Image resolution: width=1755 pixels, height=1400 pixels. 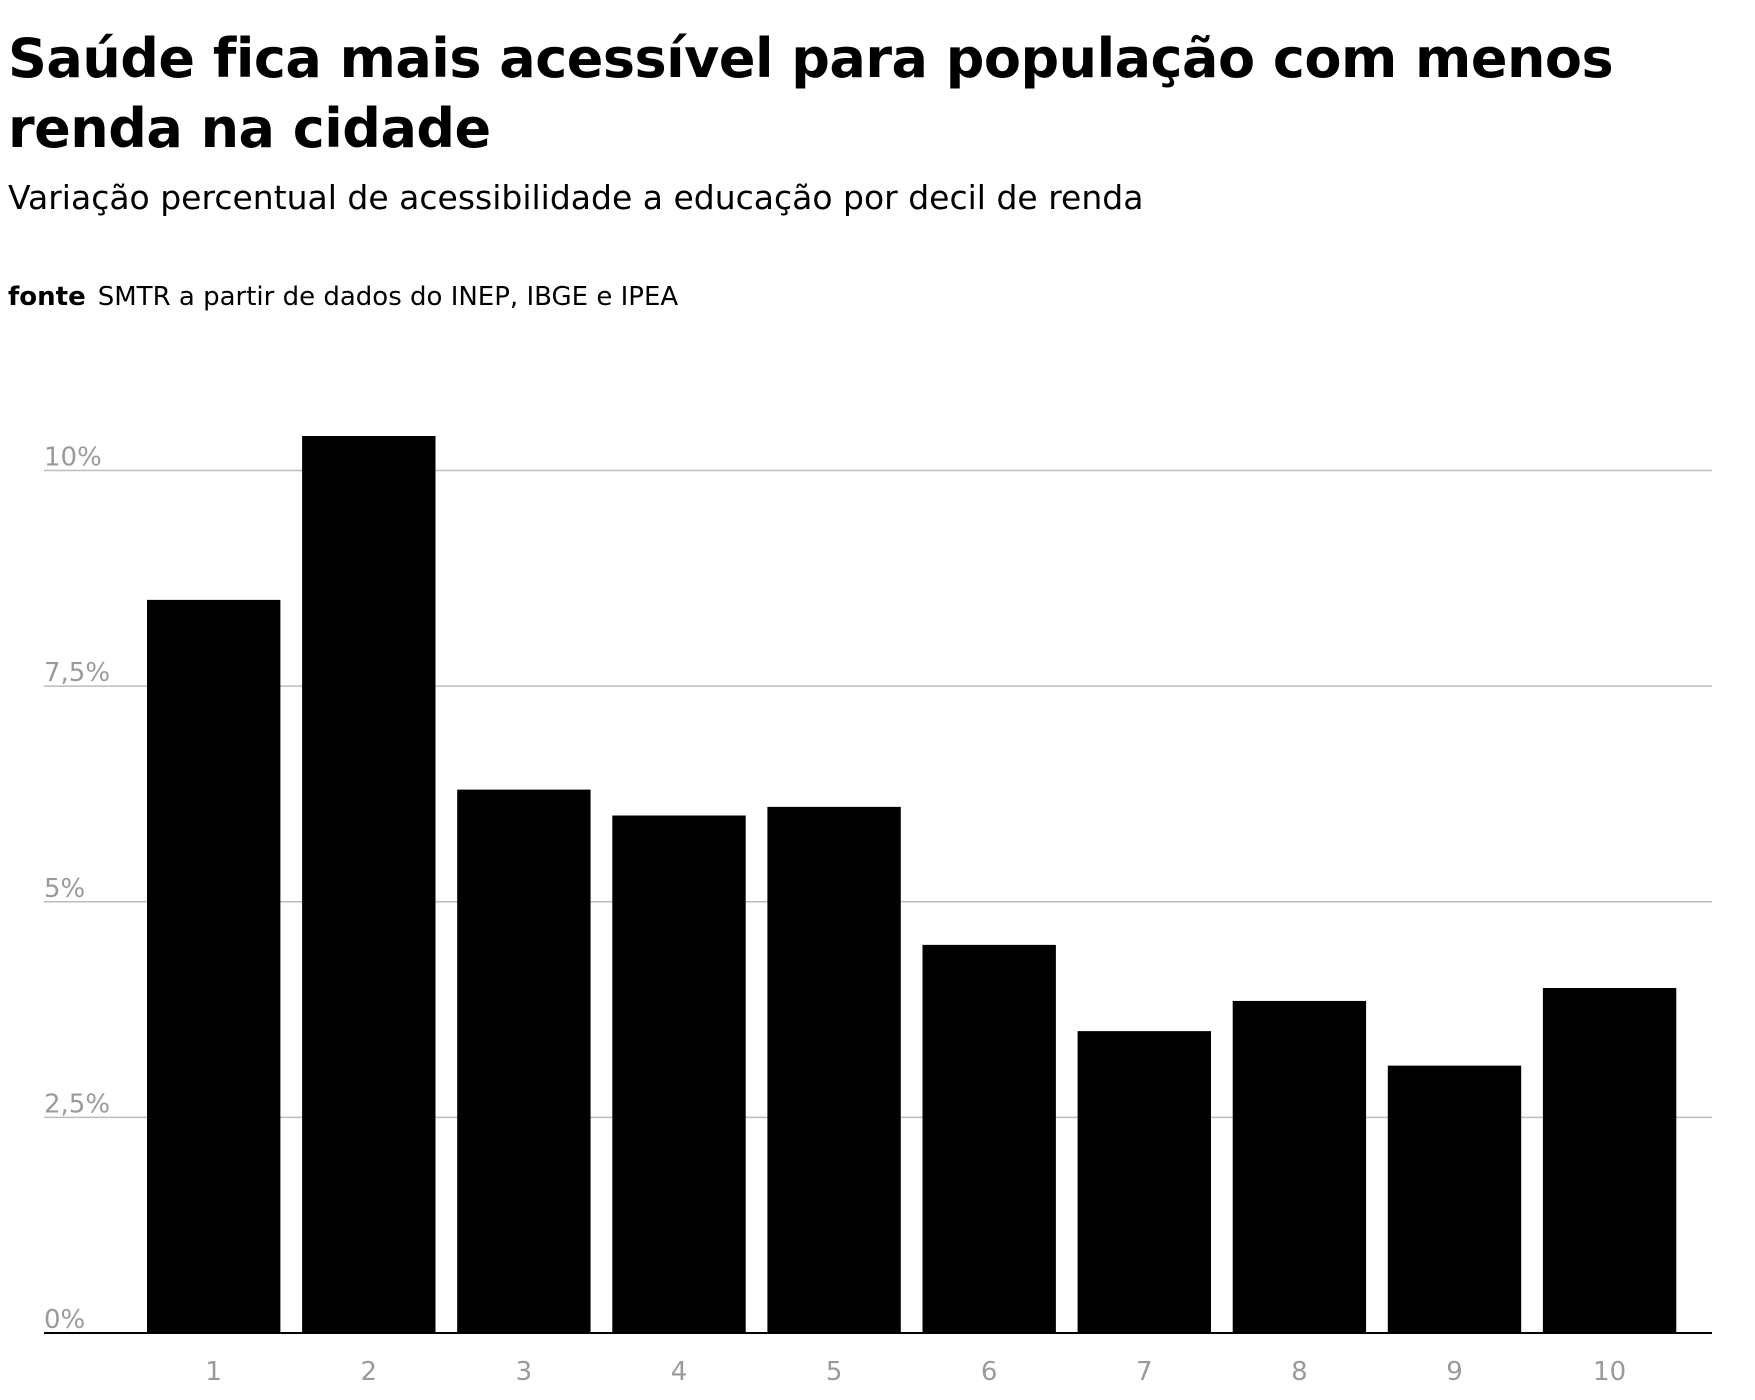 What do you see at coordinates (64, 889) in the screenshot?
I see `y-tick-label: 5%` at bounding box center [64, 889].